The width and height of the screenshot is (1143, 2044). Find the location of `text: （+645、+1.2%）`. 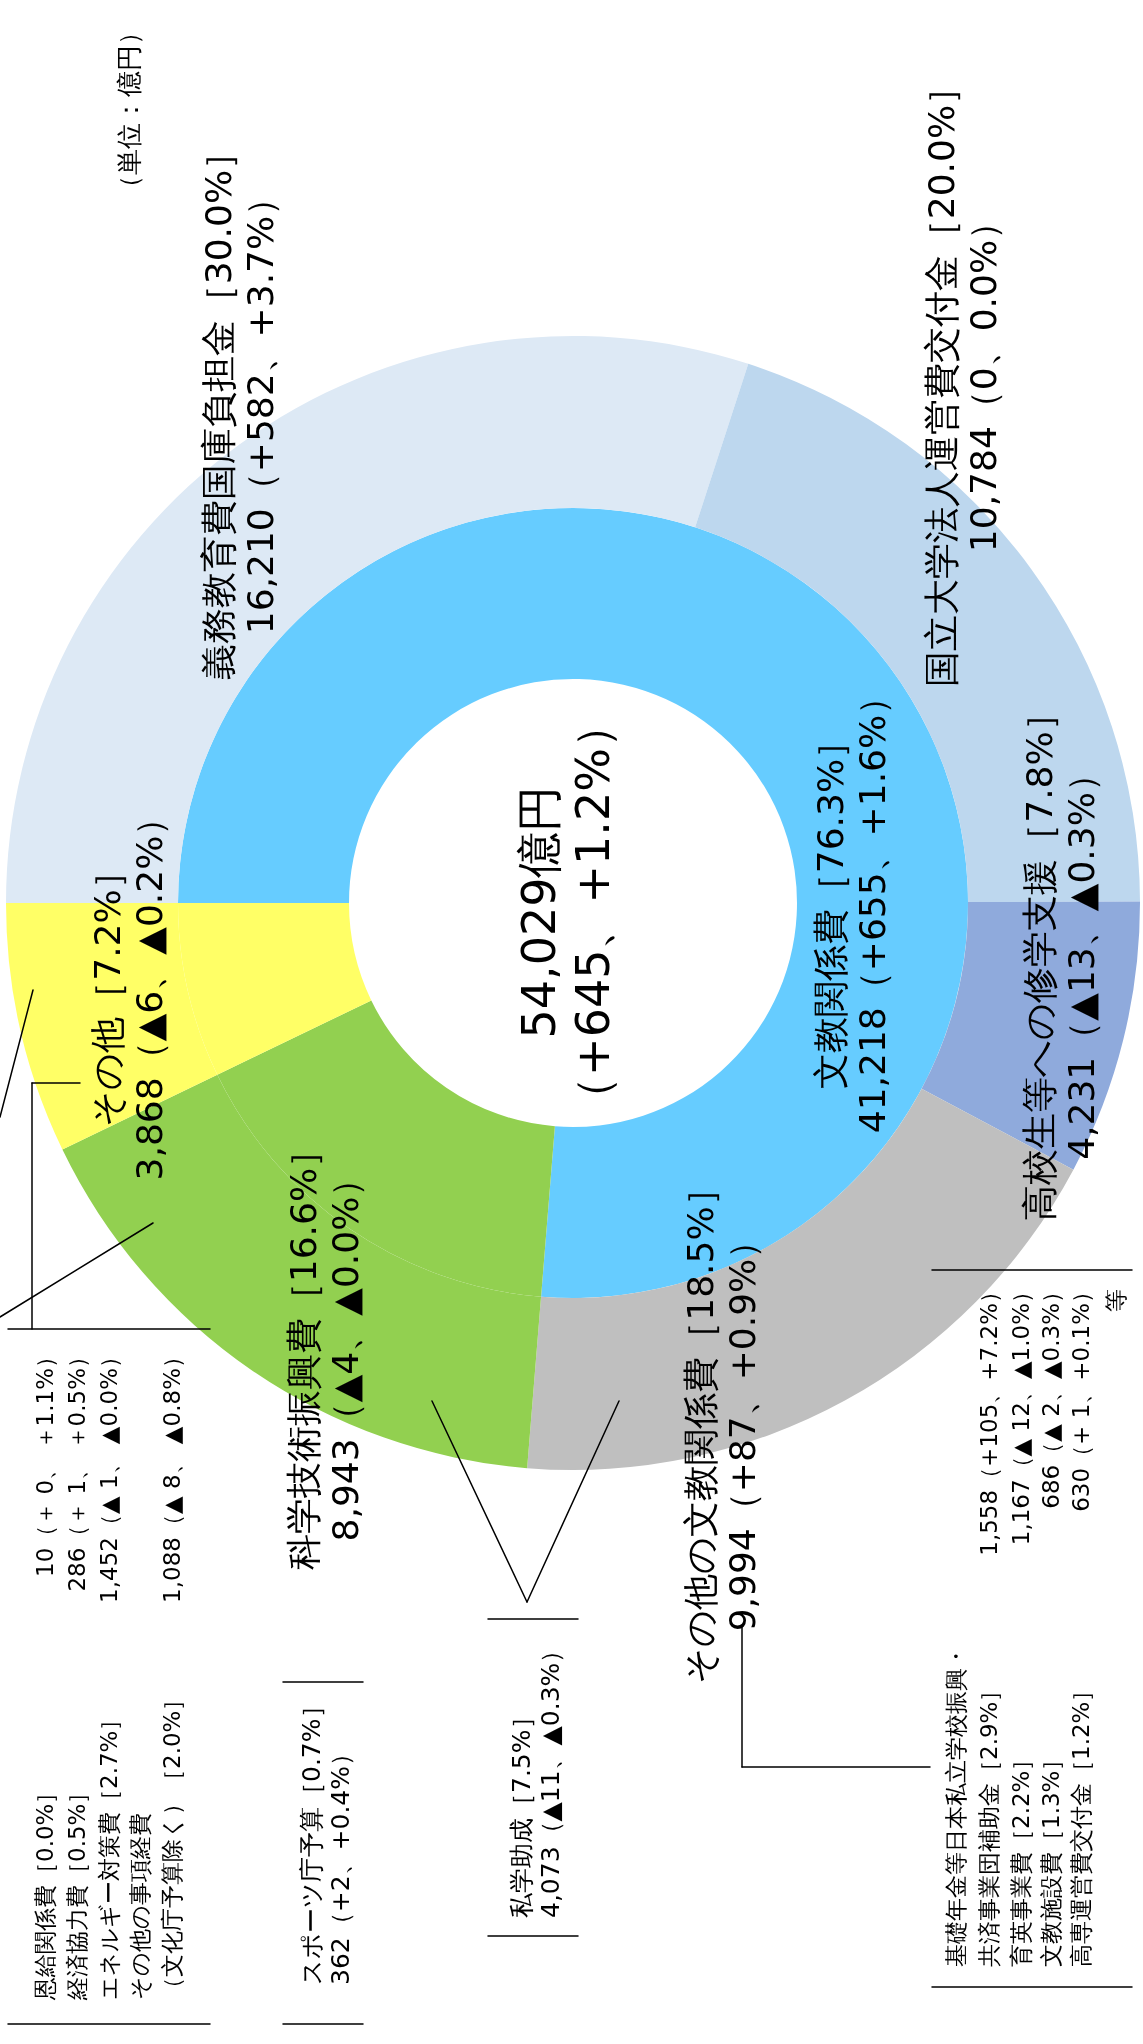

text: （+645、+1.2%） is located at coordinates (593, 912).